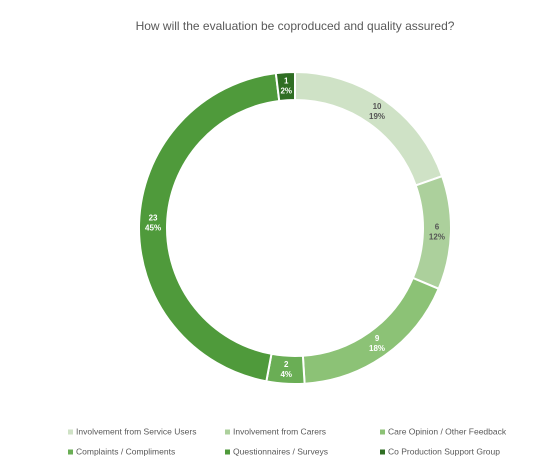  What do you see at coordinates (377, 106) in the screenshot?
I see `data-label-value: 10` at bounding box center [377, 106].